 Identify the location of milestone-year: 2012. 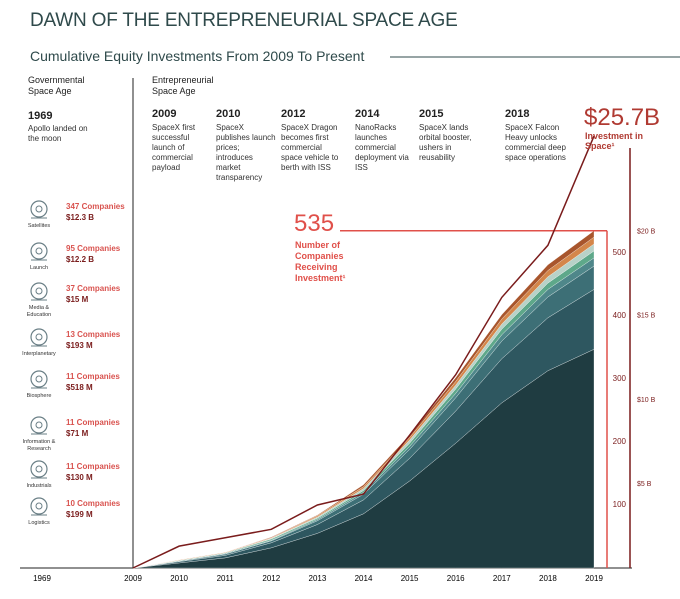
(293, 114).